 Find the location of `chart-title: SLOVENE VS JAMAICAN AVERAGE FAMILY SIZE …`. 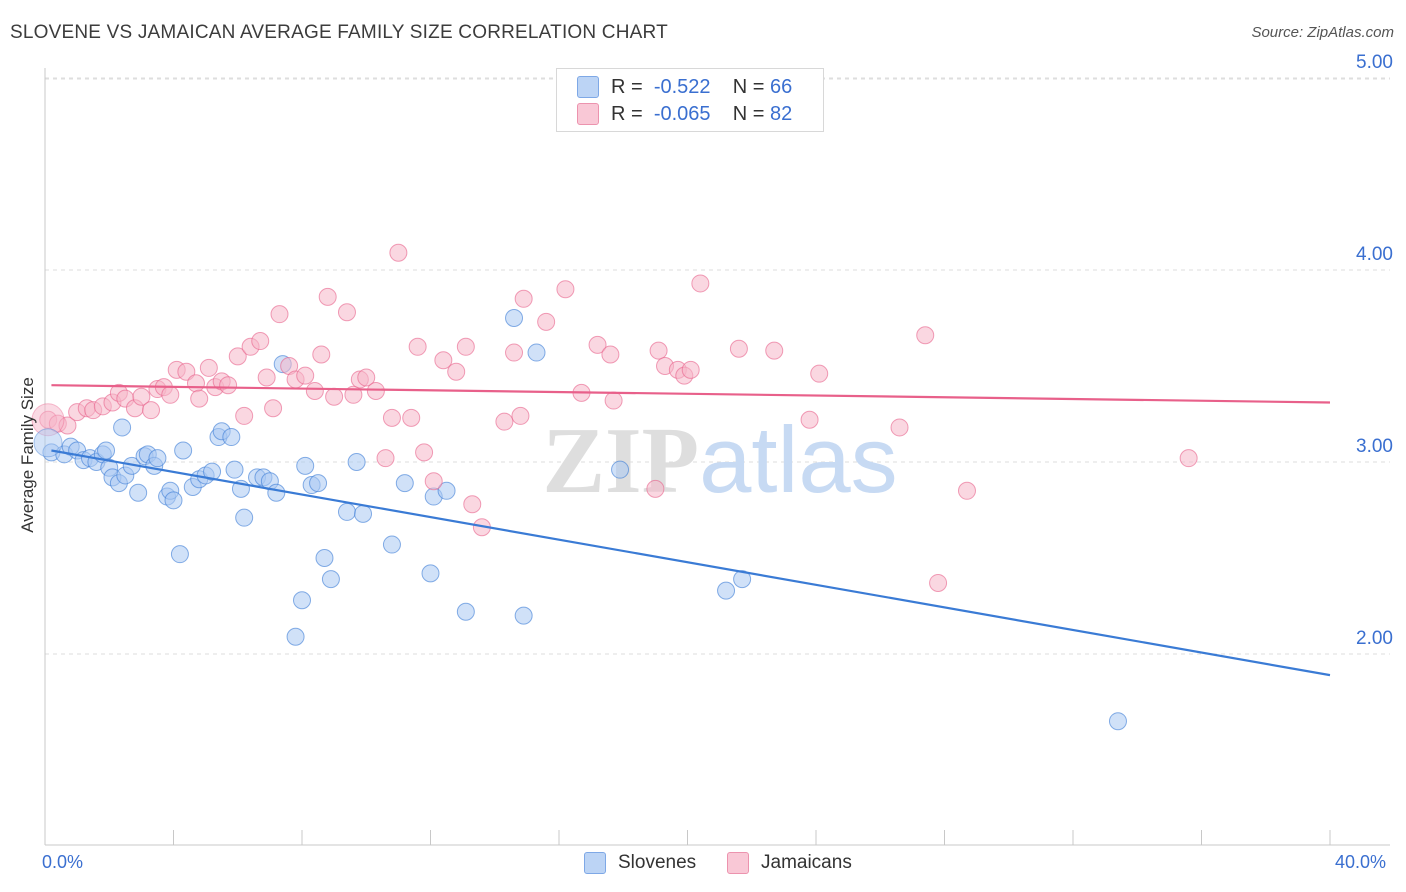

chart-title: SLOVENE VS JAMAICAN AVERAGE FAMILY SIZE … is located at coordinates (339, 32).